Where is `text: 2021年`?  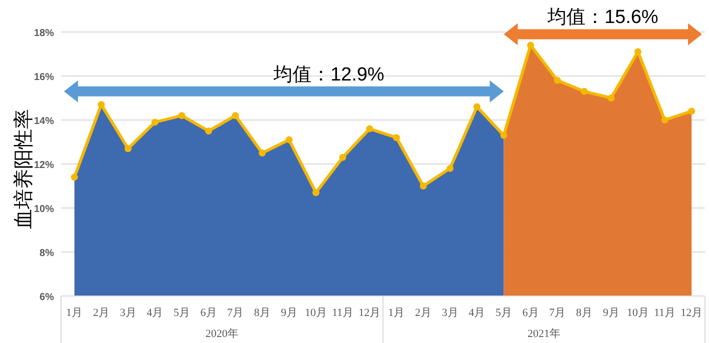 text: 2021年 is located at coordinates (544, 334).